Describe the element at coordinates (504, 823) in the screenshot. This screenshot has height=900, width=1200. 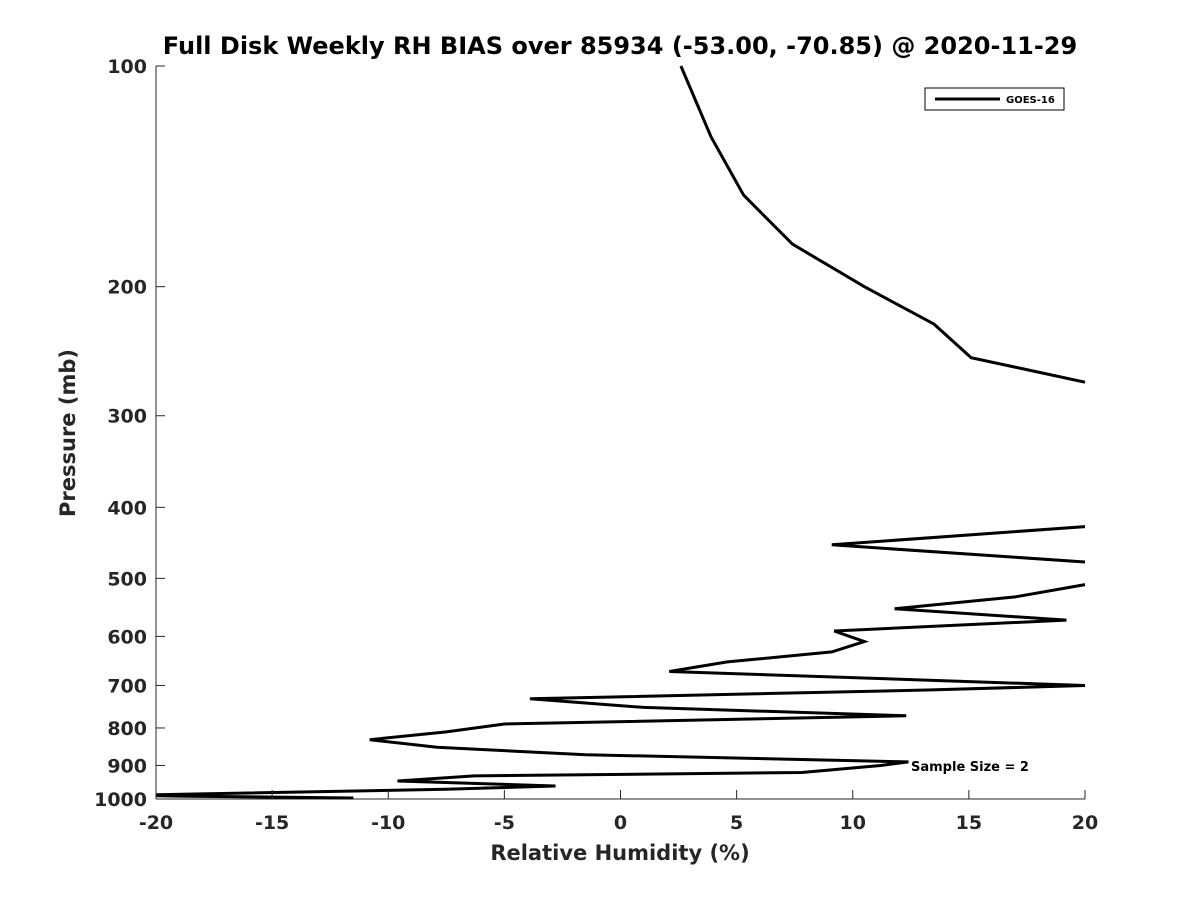
I see `x-tick-label: -5` at that location.